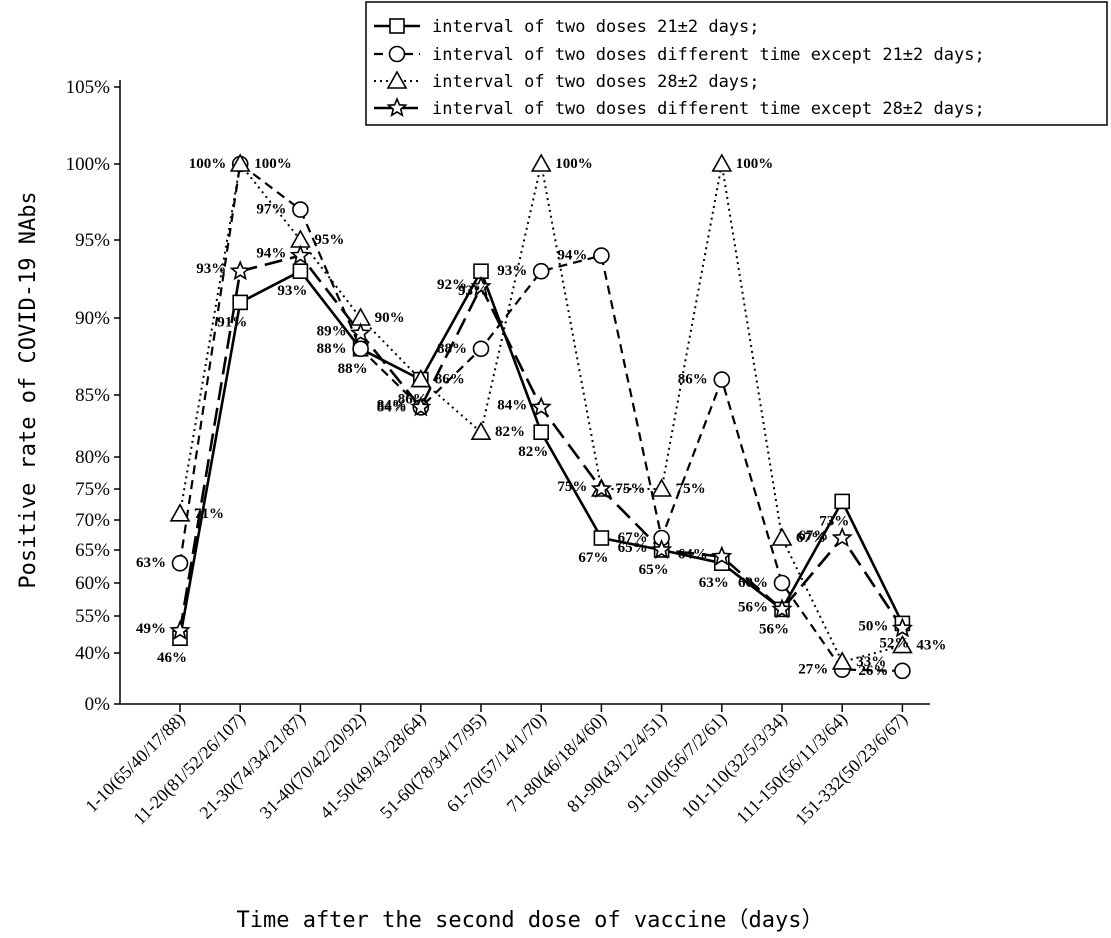  What do you see at coordinates (390, 318) in the screenshot?
I see `data-label: 90%` at bounding box center [390, 318].